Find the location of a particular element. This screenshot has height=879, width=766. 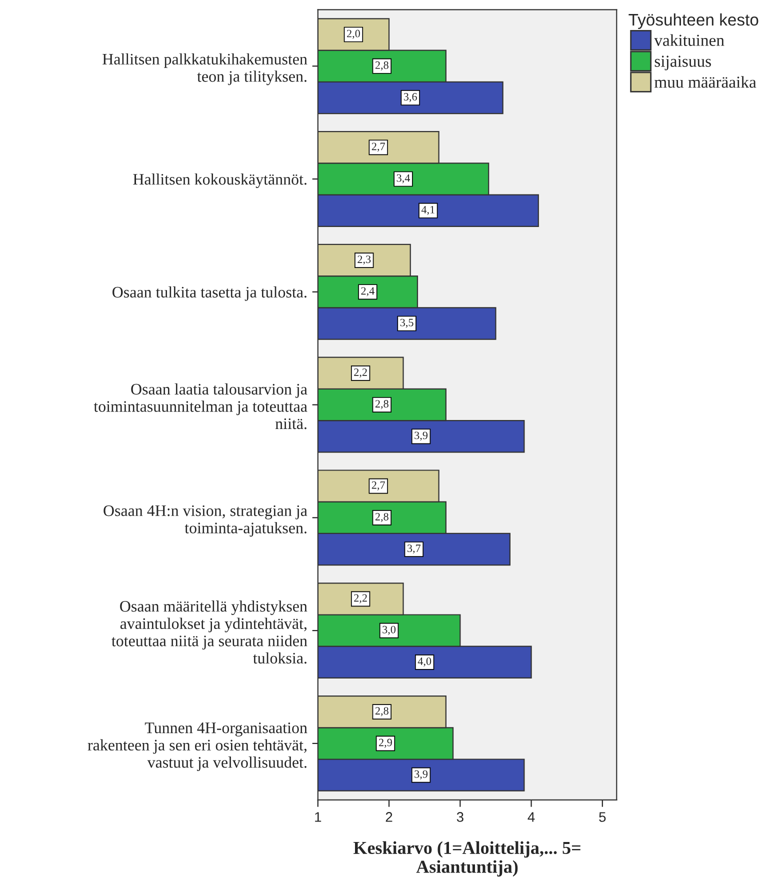

data-label: 3,6 is located at coordinates (410, 97).